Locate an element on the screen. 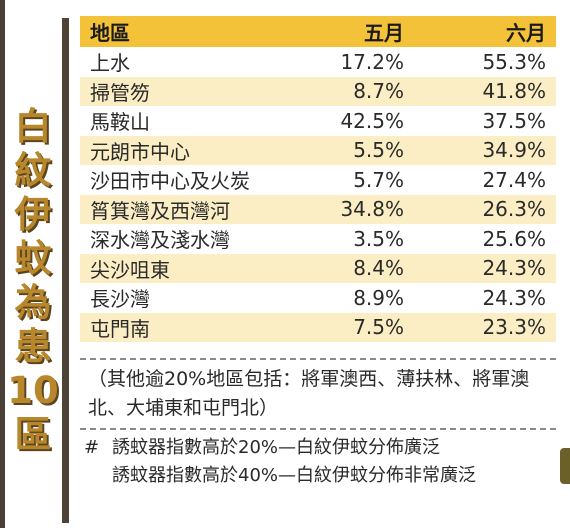  may-cell: 42.5% is located at coordinates (372, 120).